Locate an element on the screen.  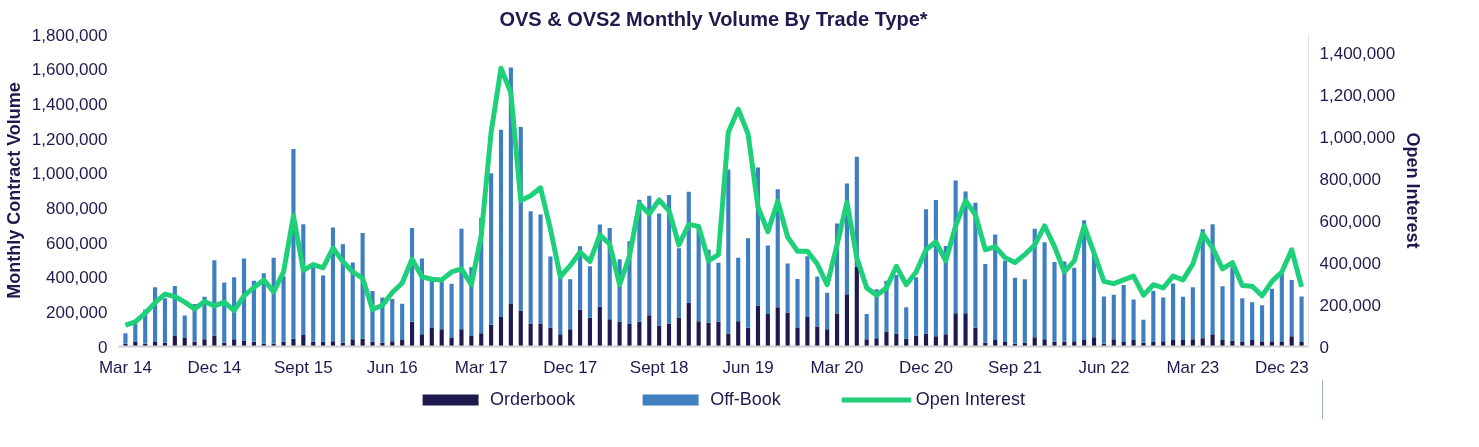
x-tick-label: Jun 19 is located at coordinates (748, 367).